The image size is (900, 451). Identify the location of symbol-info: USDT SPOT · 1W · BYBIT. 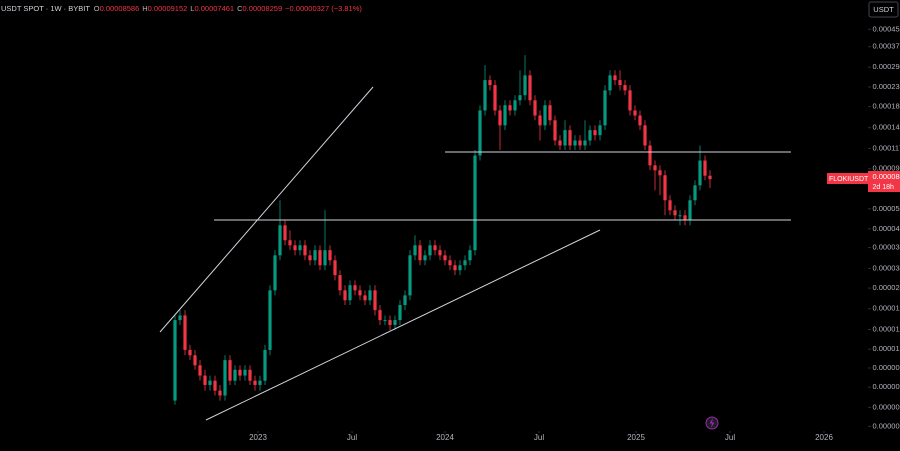
(45, 8).